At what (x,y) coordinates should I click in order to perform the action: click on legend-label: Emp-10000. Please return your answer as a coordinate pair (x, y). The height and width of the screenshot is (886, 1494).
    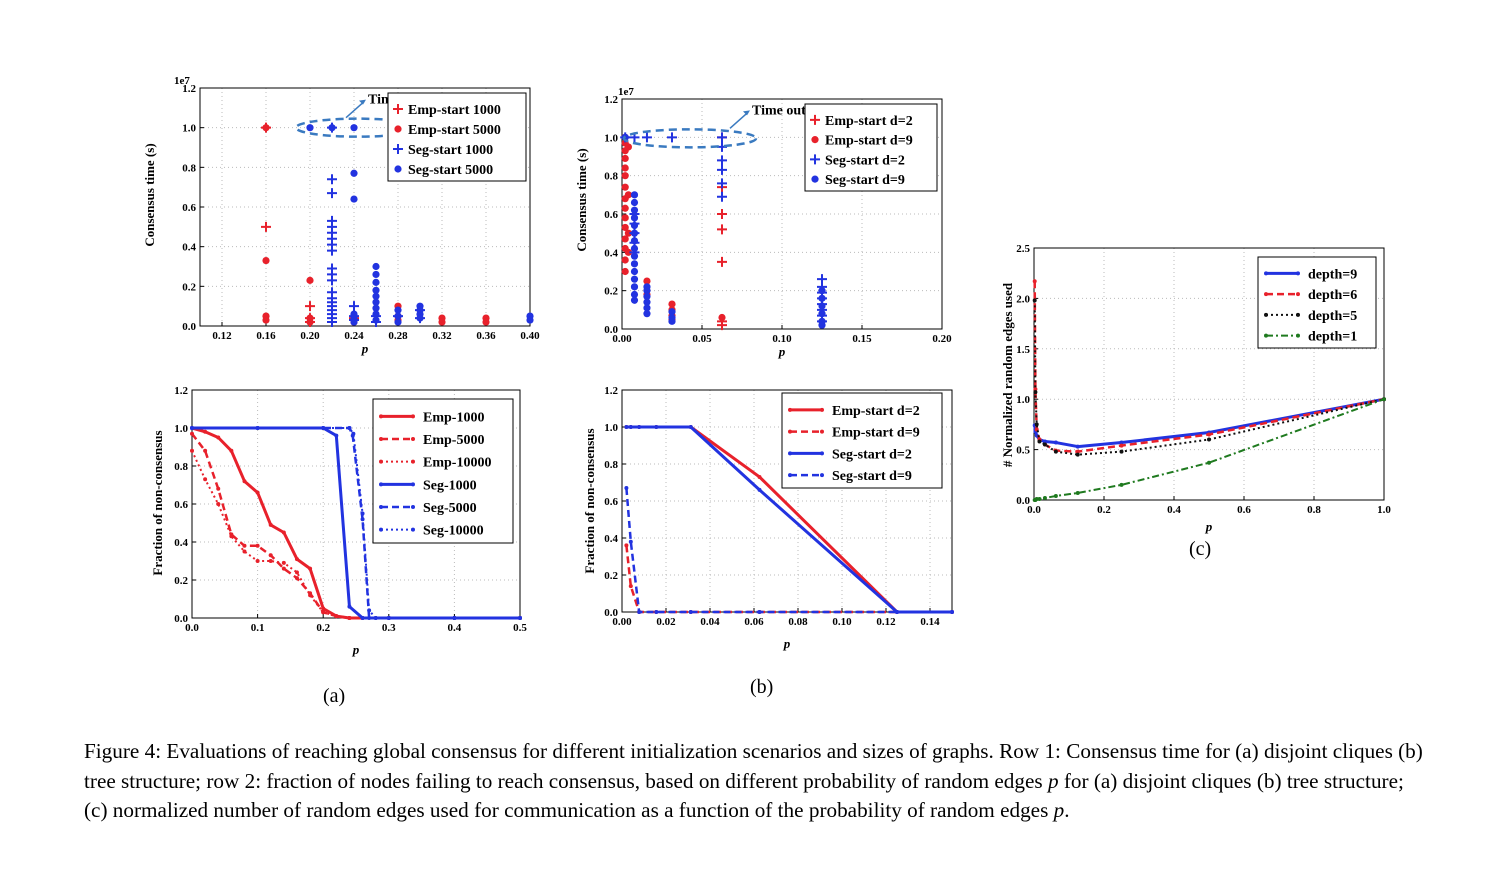
    Looking at the image, I should click on (457, 463).